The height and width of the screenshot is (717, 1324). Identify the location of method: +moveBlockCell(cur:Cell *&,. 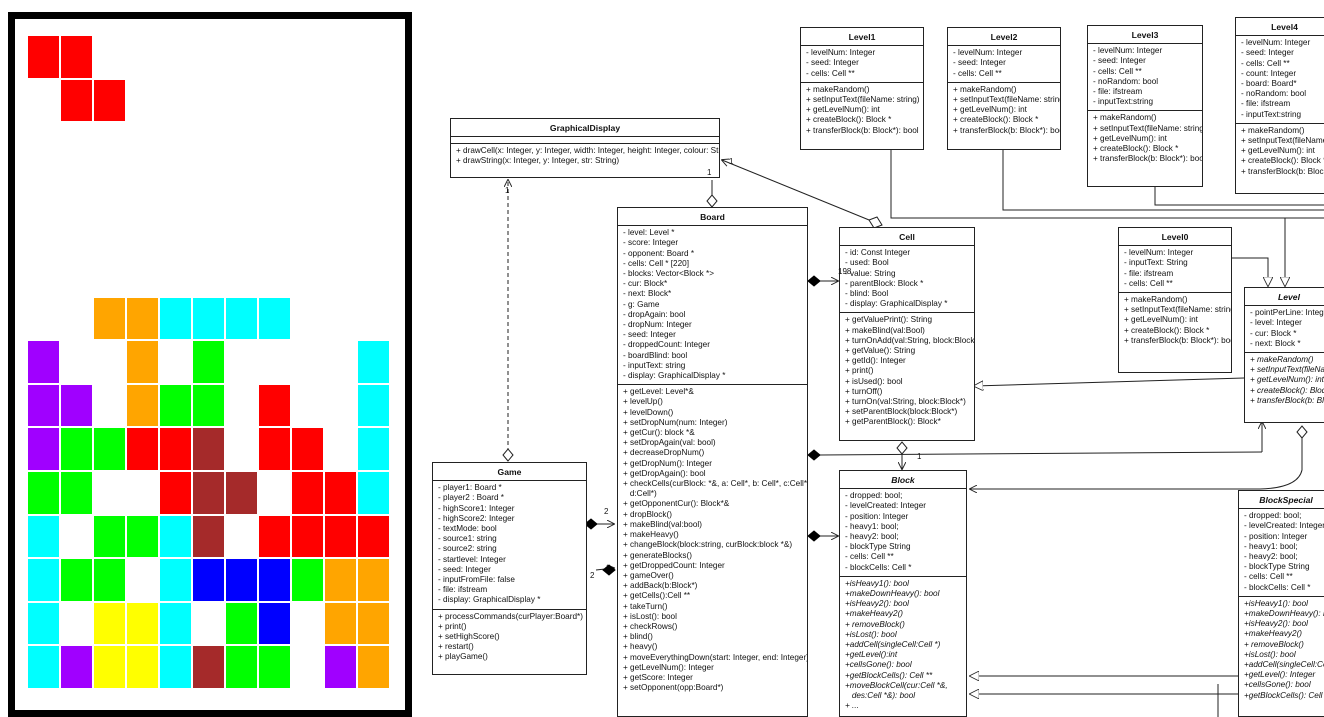
(896, 685).